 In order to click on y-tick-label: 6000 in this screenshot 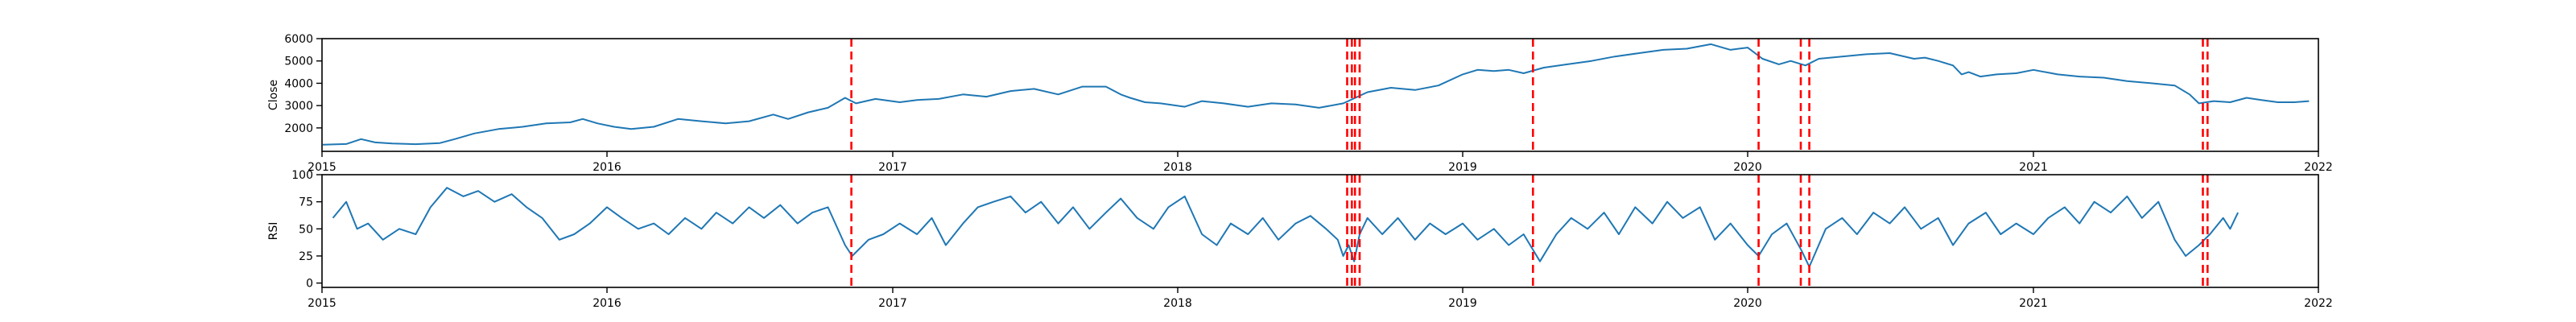, I will do `click(298, 39)`.